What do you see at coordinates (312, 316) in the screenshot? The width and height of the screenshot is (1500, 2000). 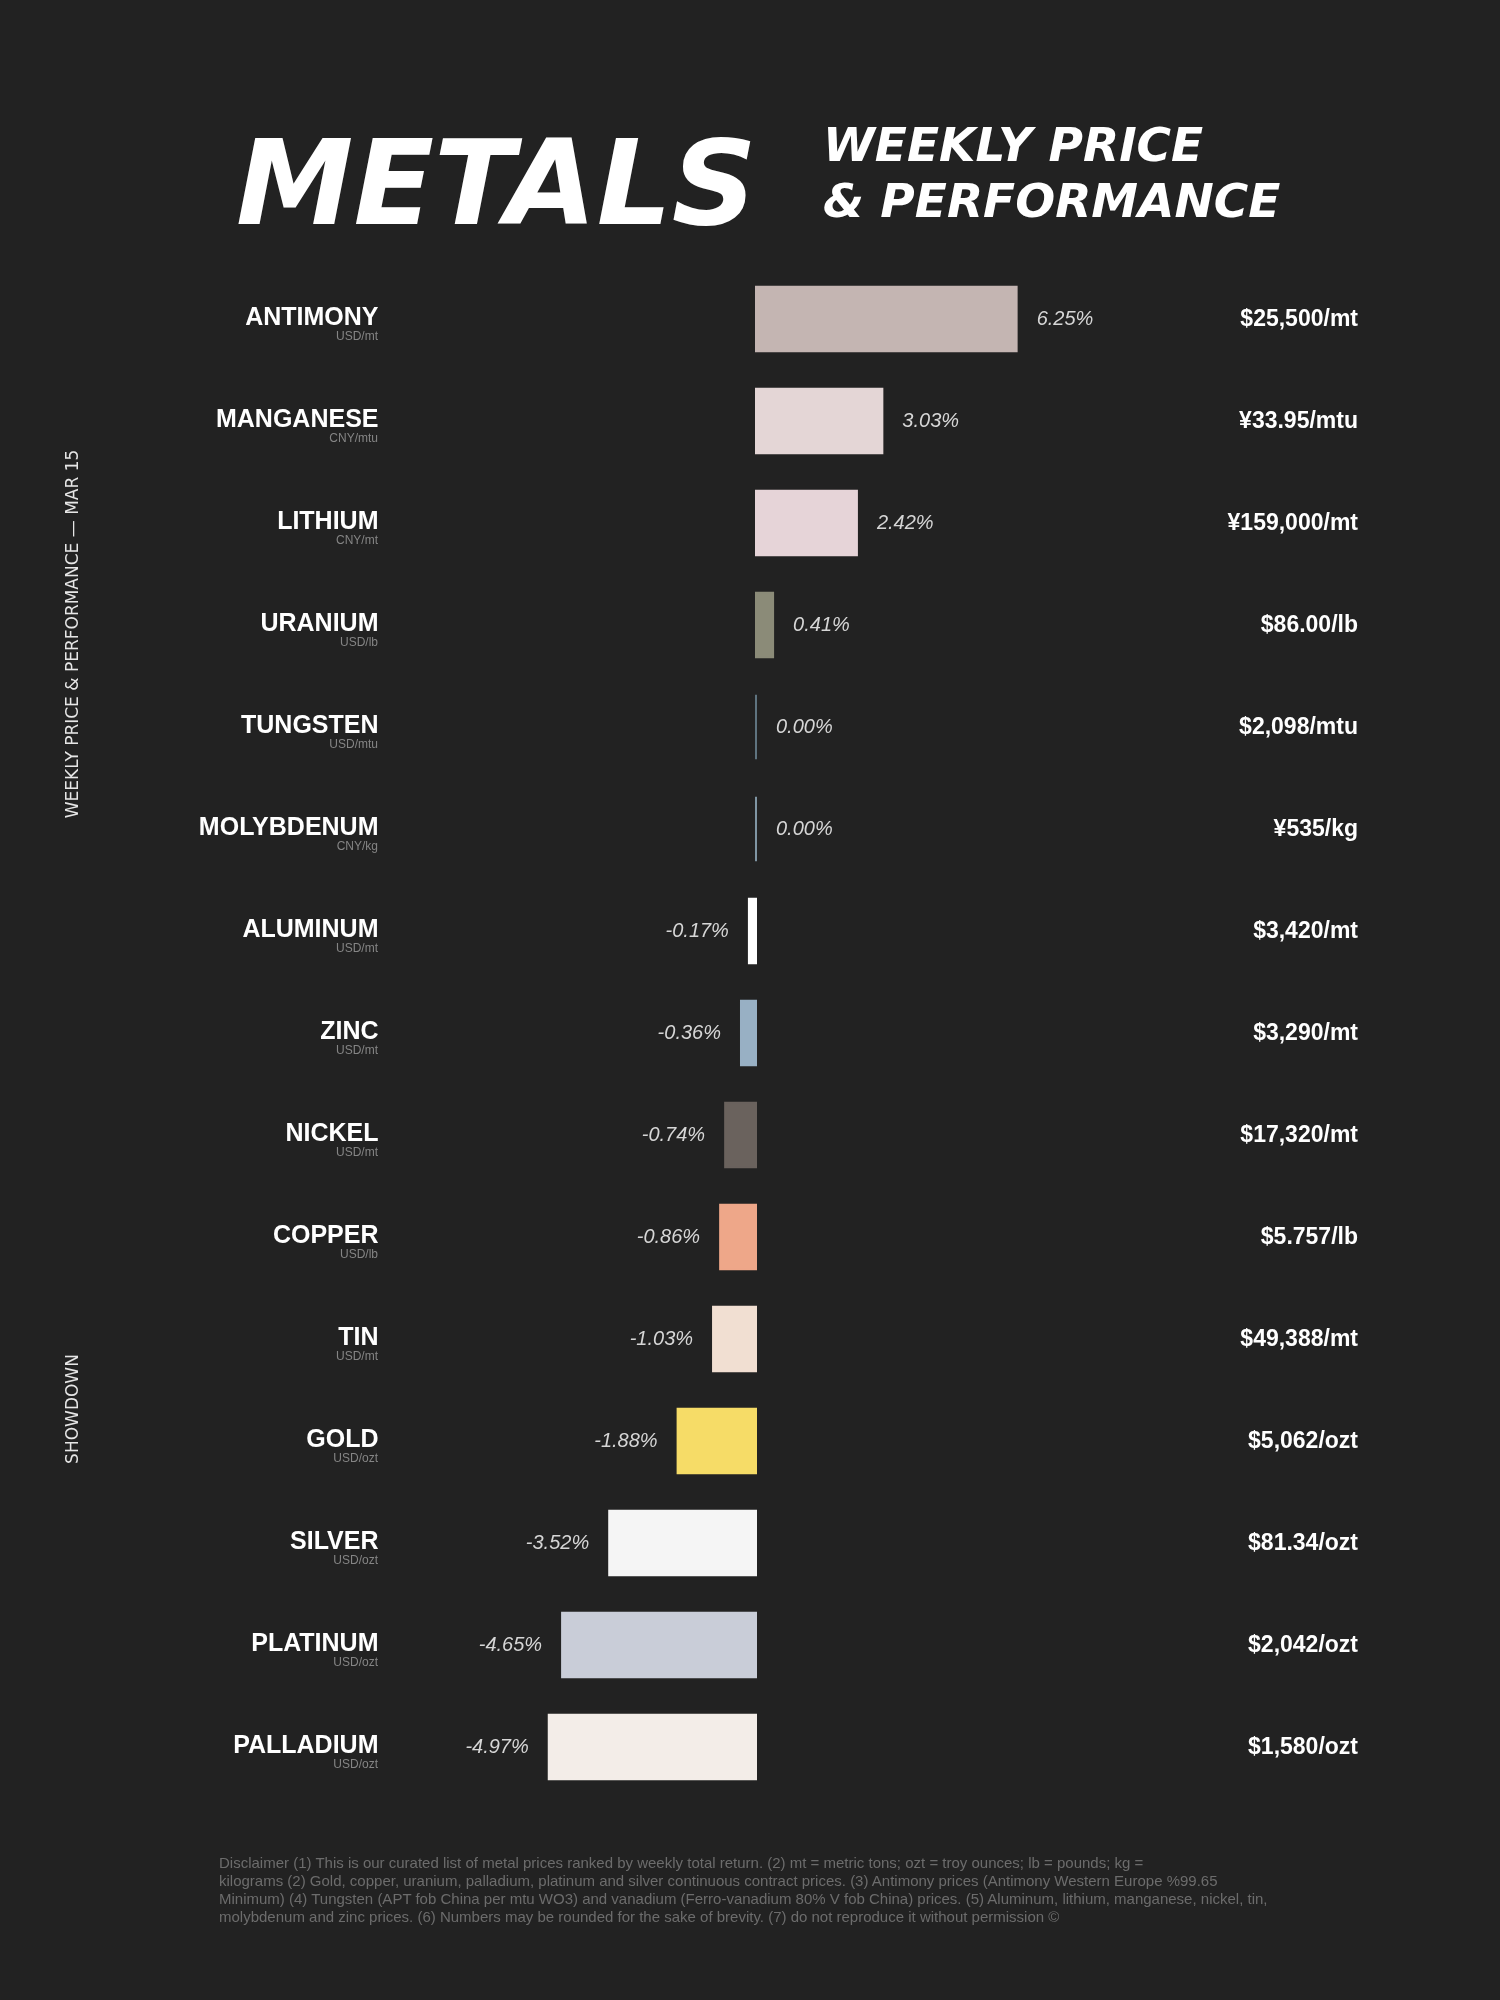 I see `y-tick-label: ANTIMONY` at bounding box center [312, 316].